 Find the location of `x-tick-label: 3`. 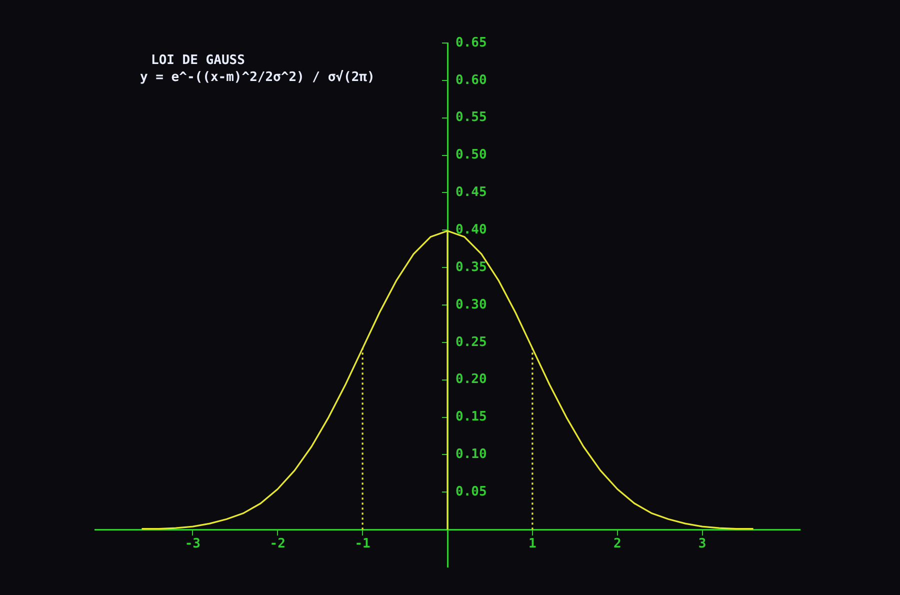

x-tick-label: 3 is located at coordinates (702, 544).